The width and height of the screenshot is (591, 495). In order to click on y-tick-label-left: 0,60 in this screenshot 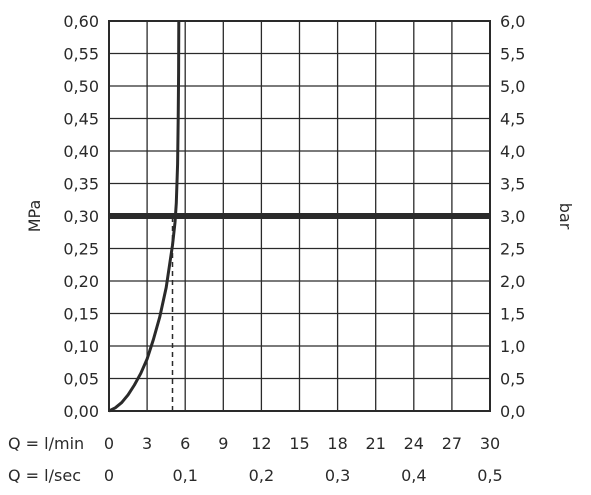, I will do `click(81, 21)`.